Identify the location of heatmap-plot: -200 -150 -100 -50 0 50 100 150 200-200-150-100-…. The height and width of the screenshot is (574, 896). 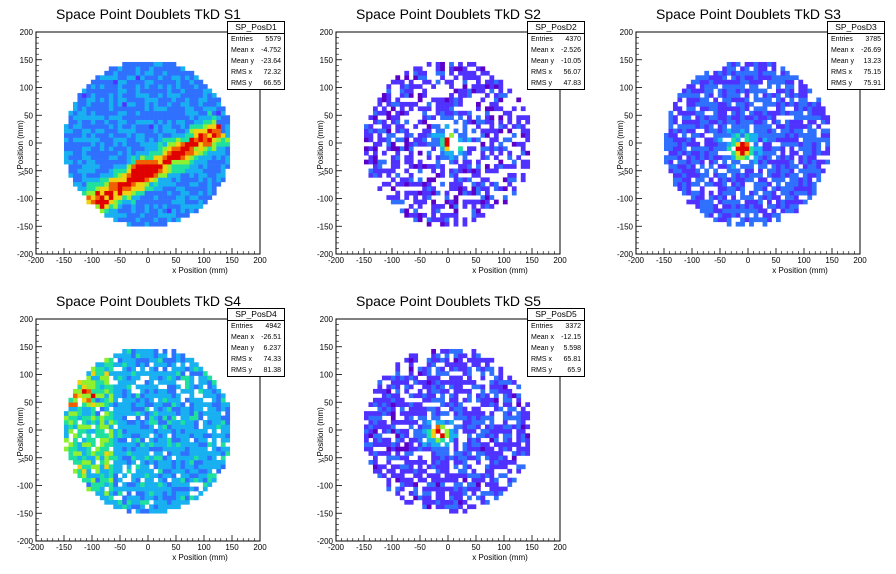
(141, 438).